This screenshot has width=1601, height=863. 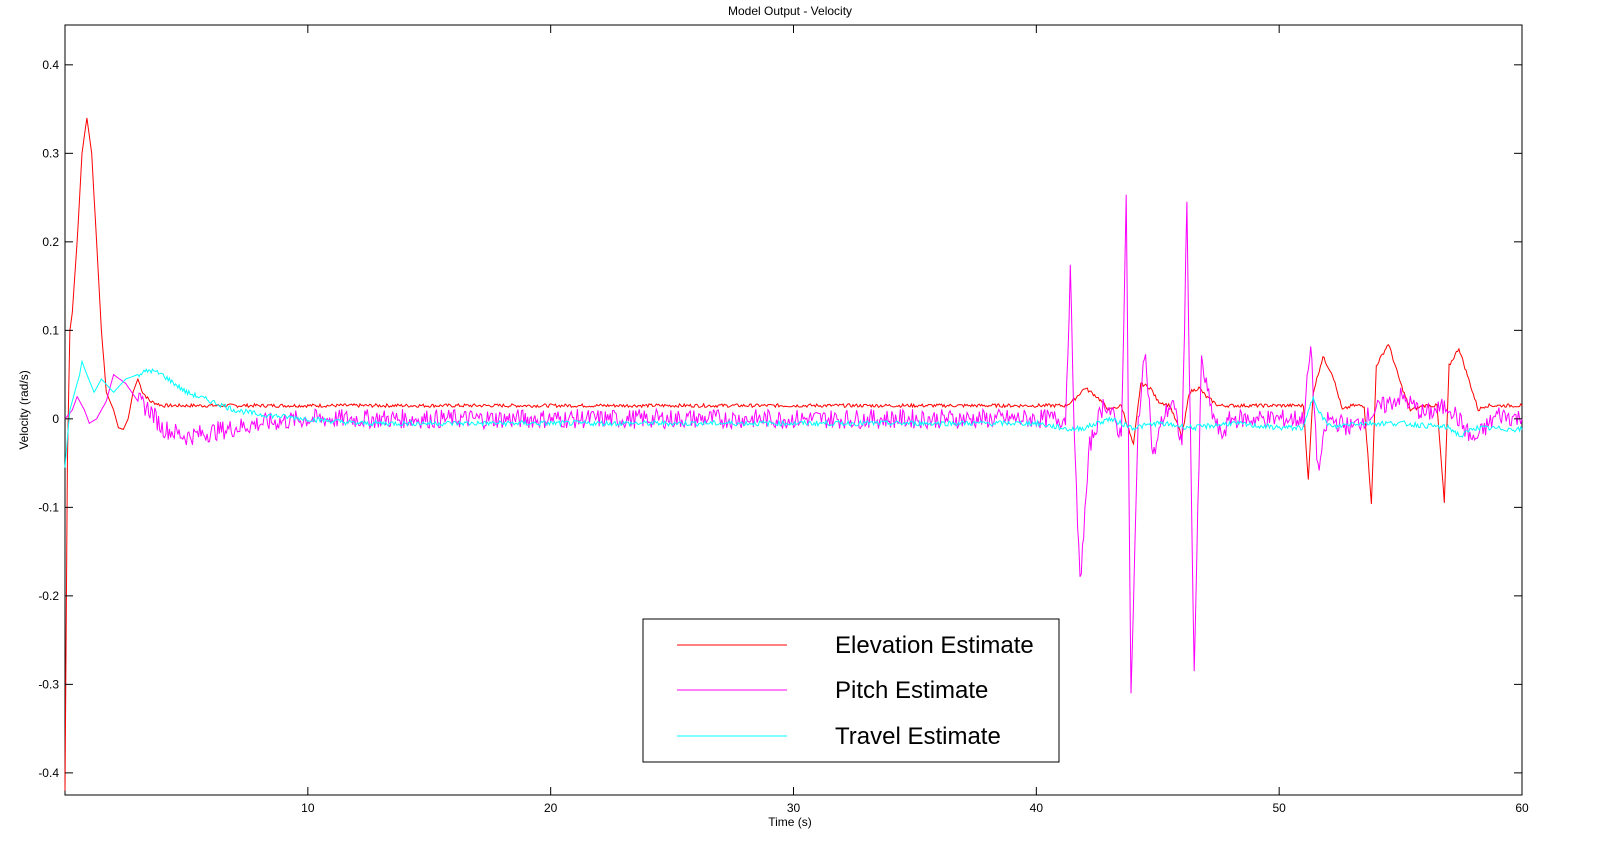 What do you see at coordinates (911, 690) in the screenshot?
I see `legend-label: Pitch Estimate` at bounding box center [911, 690].